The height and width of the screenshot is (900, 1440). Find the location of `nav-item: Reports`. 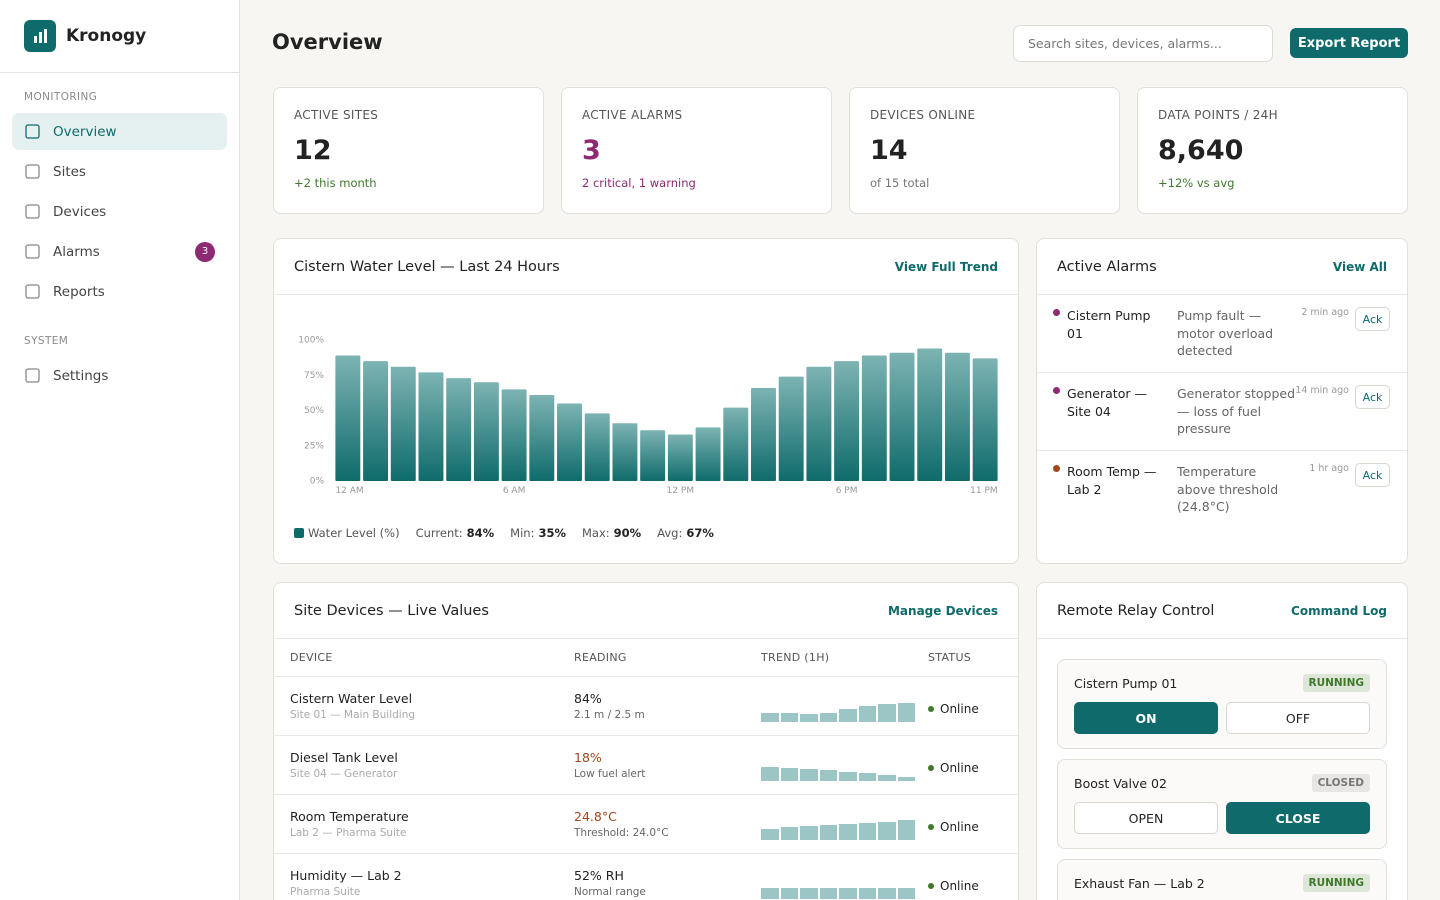

nav-item: Reports is located at coordinates (119, 291).